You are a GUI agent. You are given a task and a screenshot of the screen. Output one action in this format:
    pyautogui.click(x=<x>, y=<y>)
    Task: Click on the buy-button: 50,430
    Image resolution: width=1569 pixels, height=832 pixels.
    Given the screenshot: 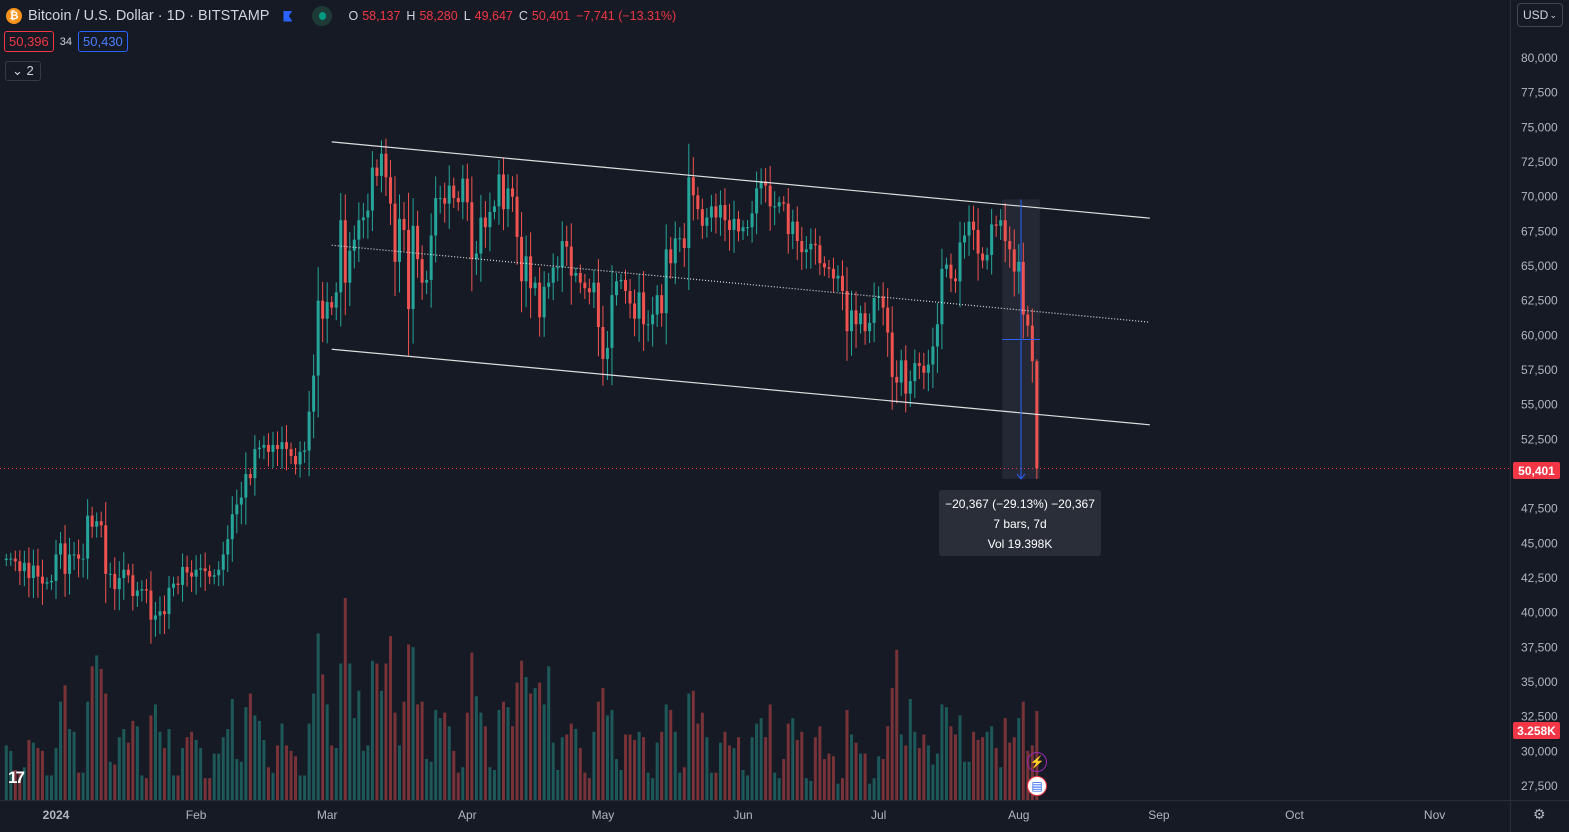 What is the action you would take?
    pyautogui.click(x=103, y=41)
    